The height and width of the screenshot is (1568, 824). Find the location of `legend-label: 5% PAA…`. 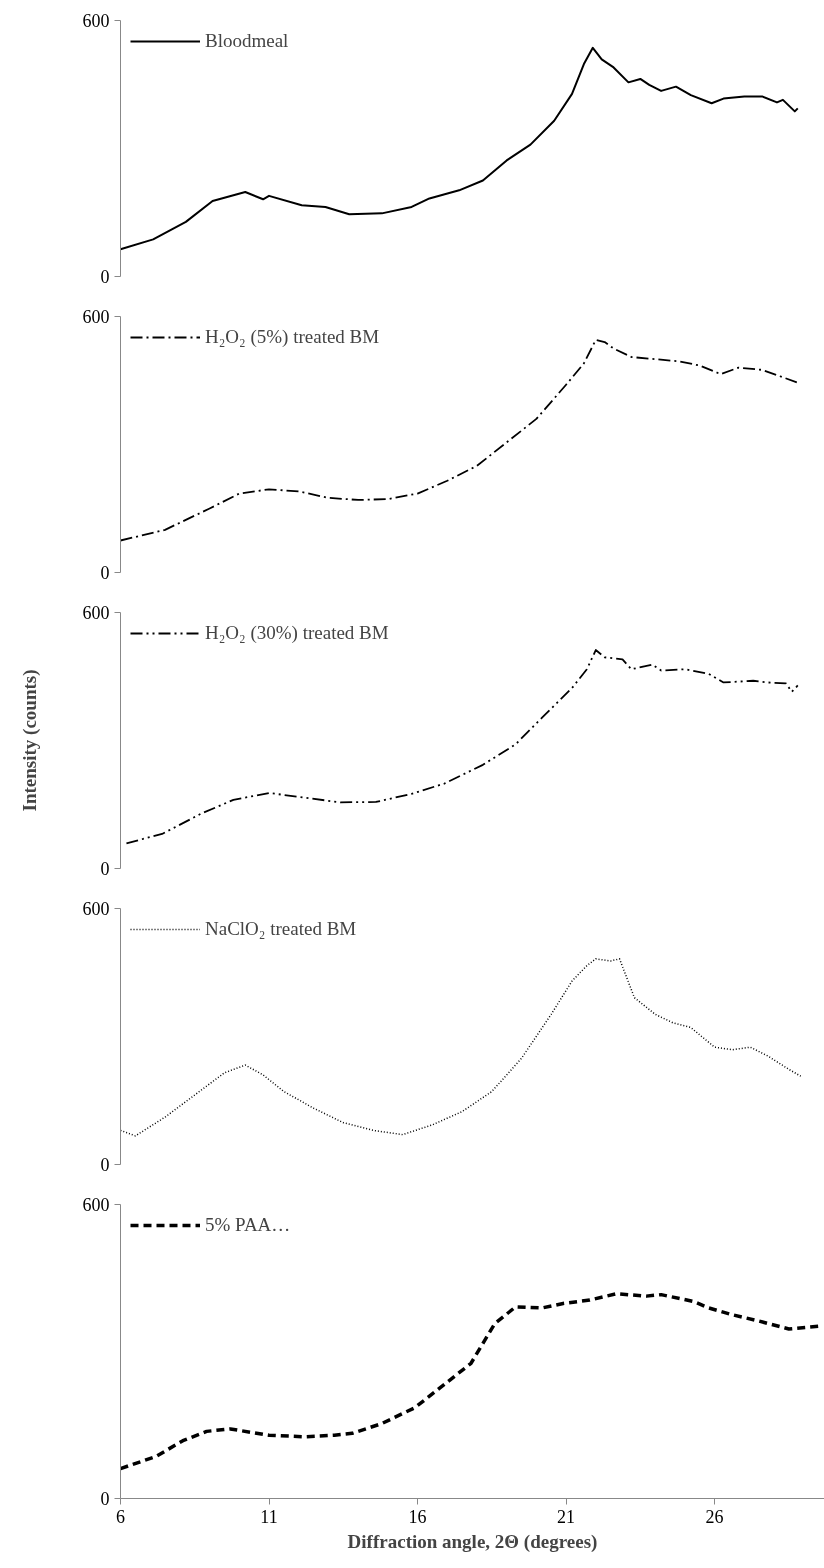

legend-label: 5% PAA… is located at coordinates (248, 1225).